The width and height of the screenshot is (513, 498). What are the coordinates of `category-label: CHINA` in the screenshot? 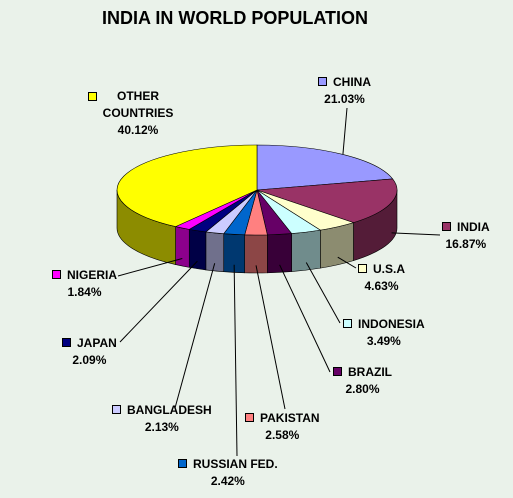 It's located at (352, 82).